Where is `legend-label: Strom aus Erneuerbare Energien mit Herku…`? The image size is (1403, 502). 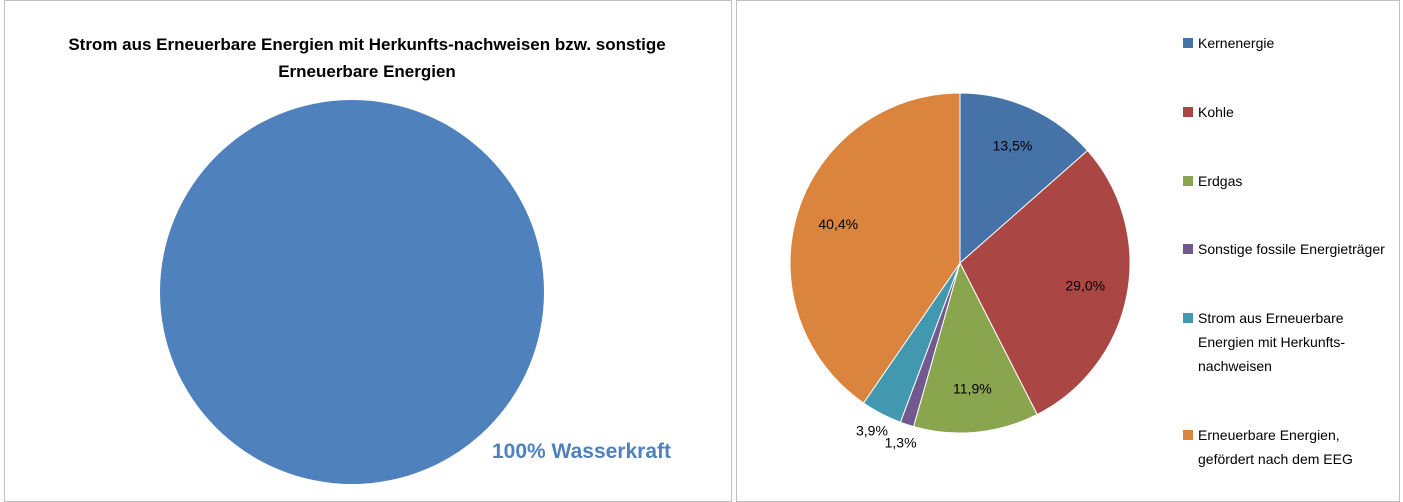
legend-label: Strom aus Erneuerbare Energien mit Herku… is located at coordinates (1272, 342).